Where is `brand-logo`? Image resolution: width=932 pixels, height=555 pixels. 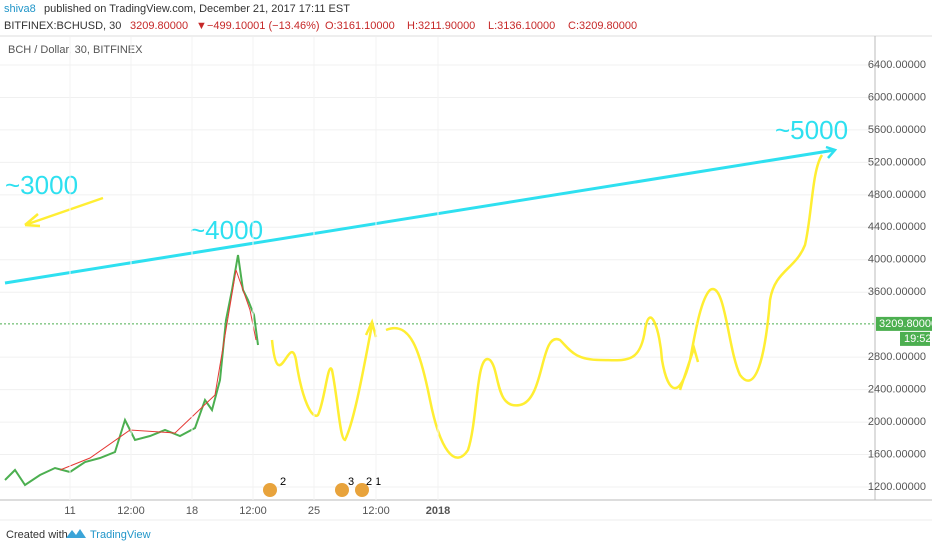
brand-logo is located at coordinates (76, 533).